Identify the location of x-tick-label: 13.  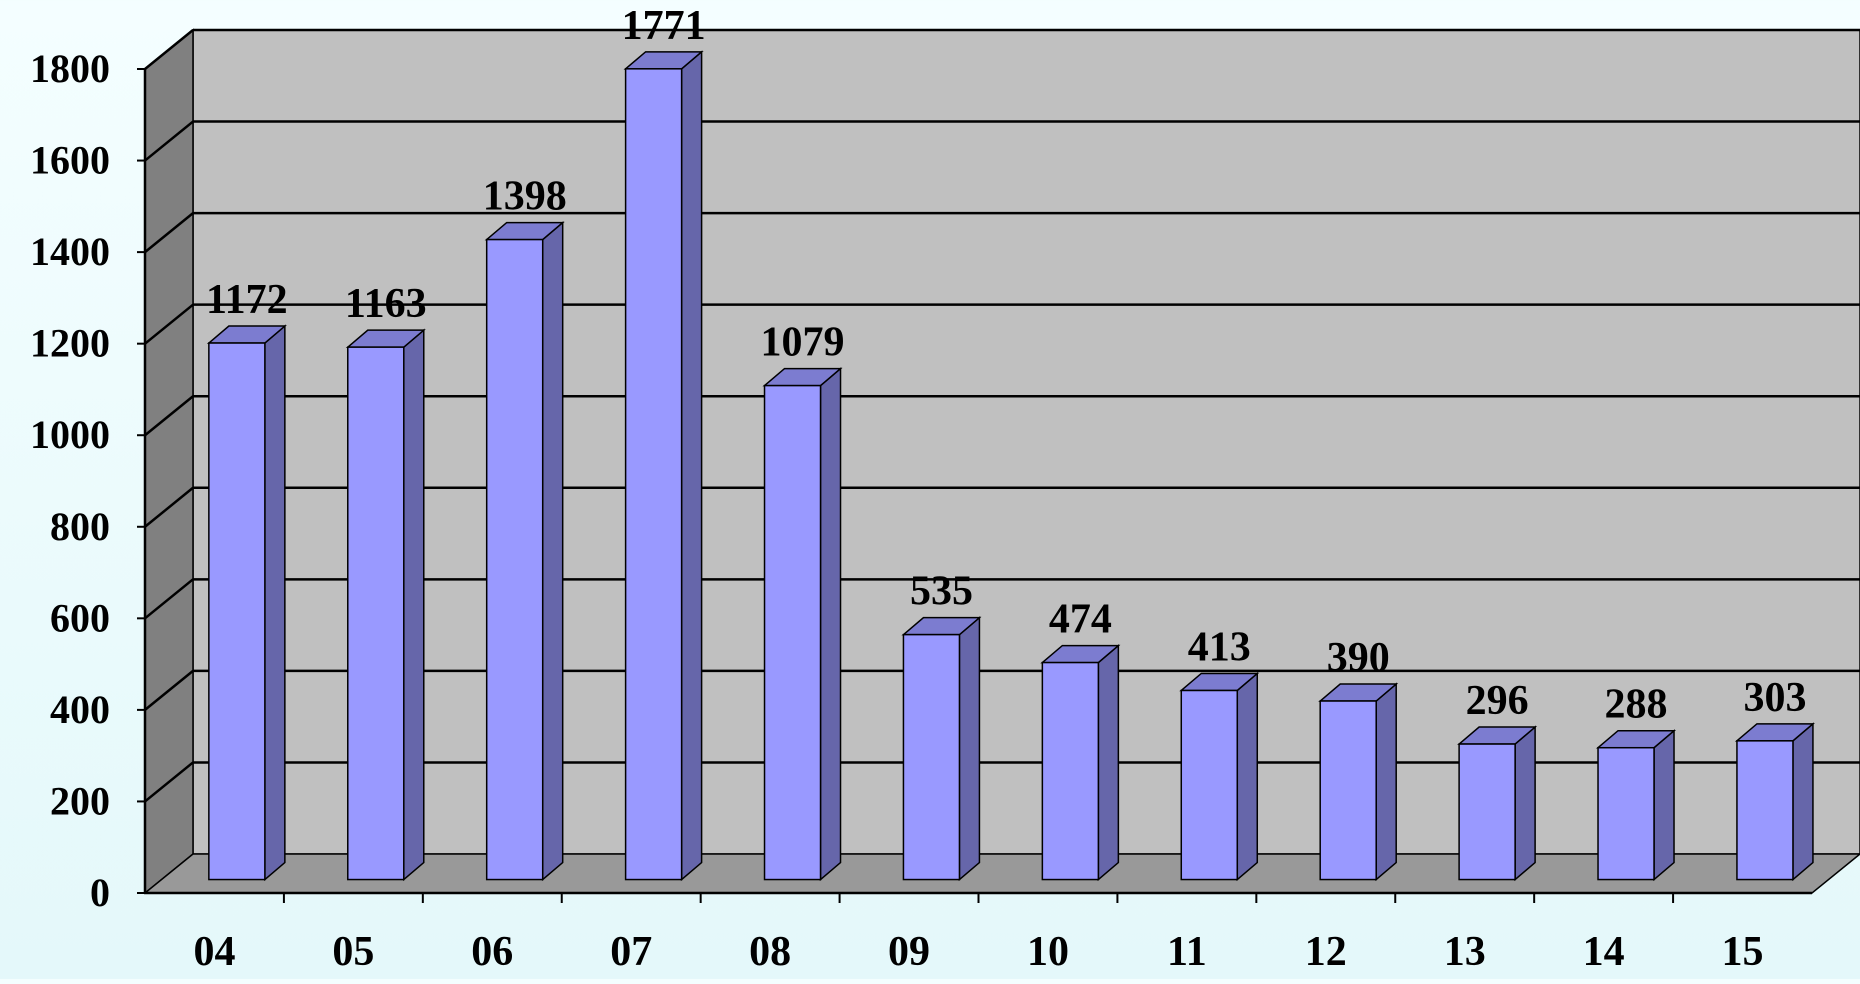
(1465, 952).